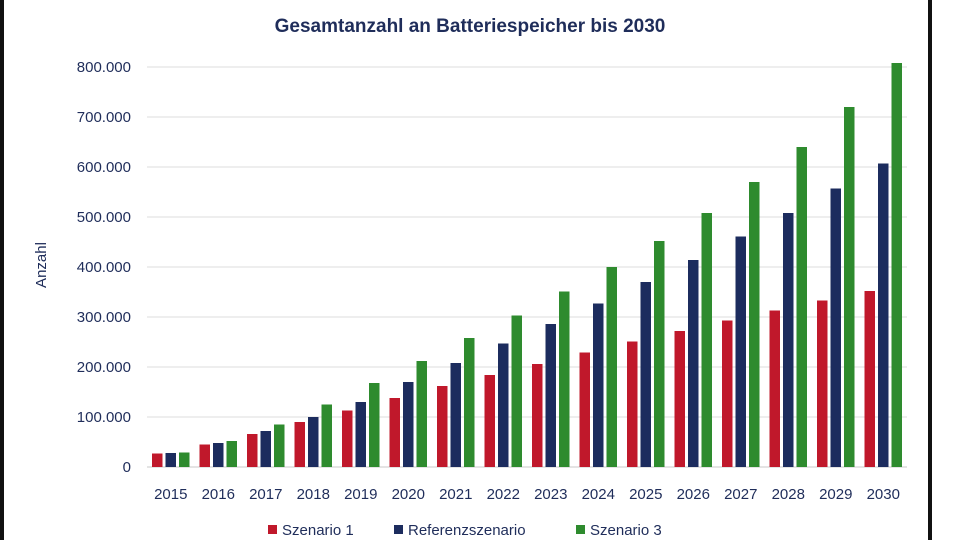 The width and height of the screenshot is (960, 545). I want to click on legend-label: Szenario 3, so click(626, 530).